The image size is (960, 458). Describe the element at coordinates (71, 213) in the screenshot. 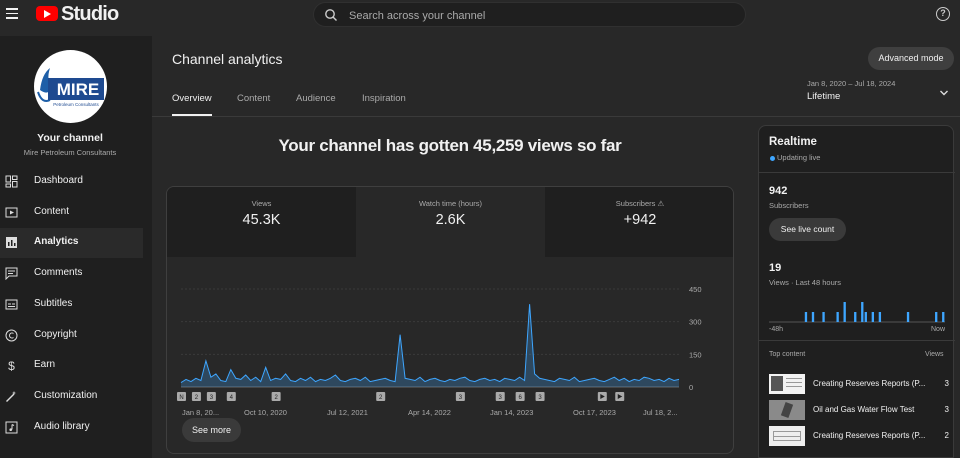

I see `sidebar-item-content: Content` at that location.